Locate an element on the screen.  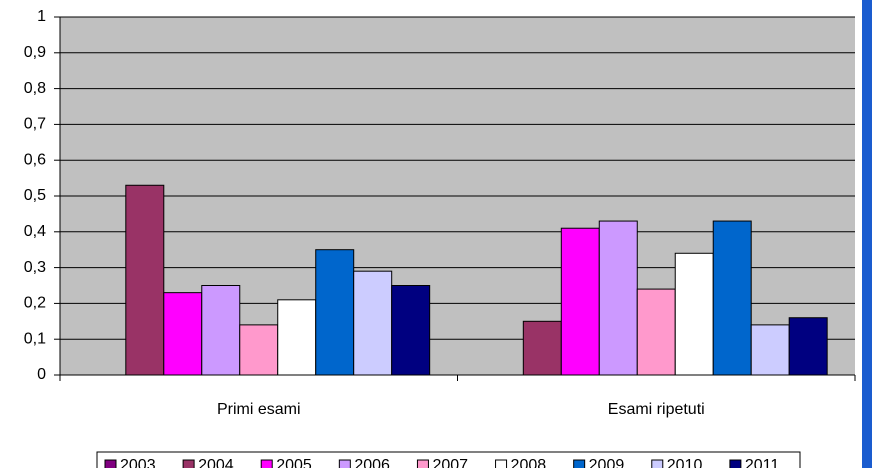
y-tick-label: 0,2 is located at coordinates (35, 303).